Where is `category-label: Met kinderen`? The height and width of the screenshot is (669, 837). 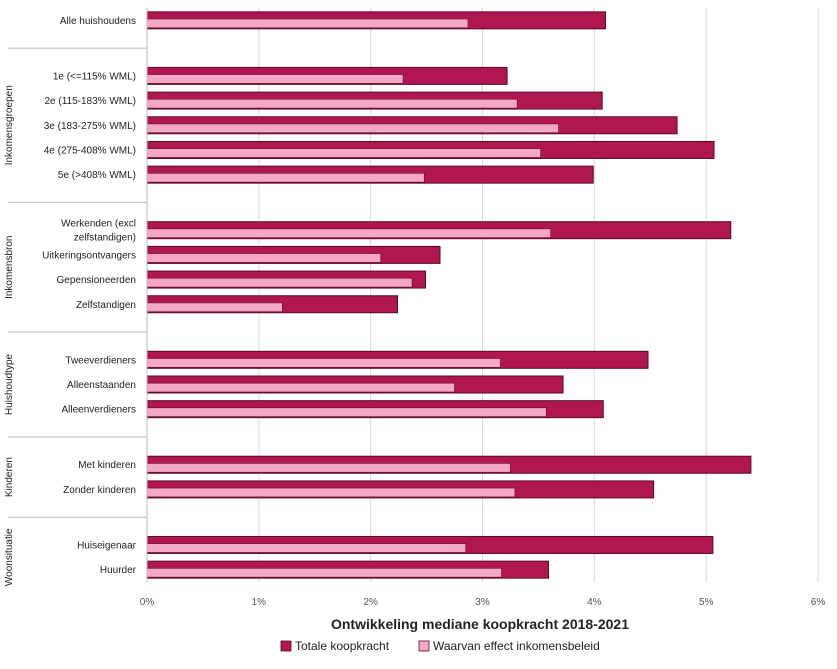
category-label: Met kinderen is located at coordinates (107, 465).